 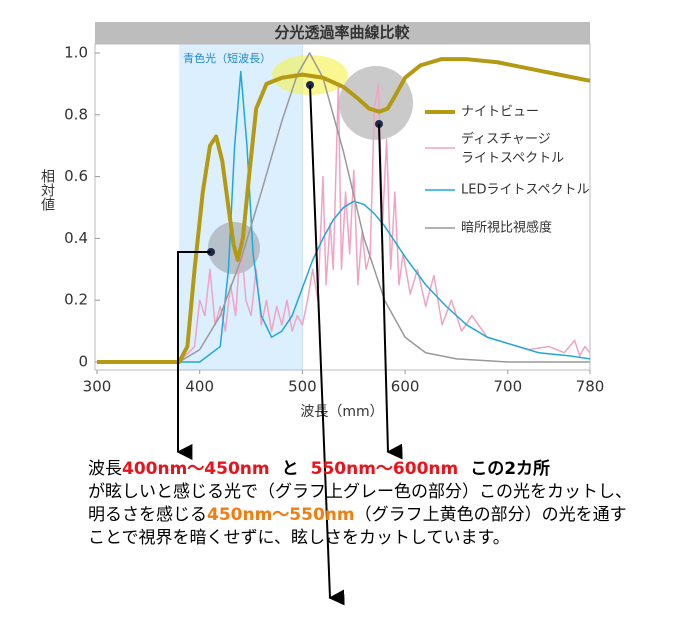 I want to click on title-bar, so click(x=342, y=33).